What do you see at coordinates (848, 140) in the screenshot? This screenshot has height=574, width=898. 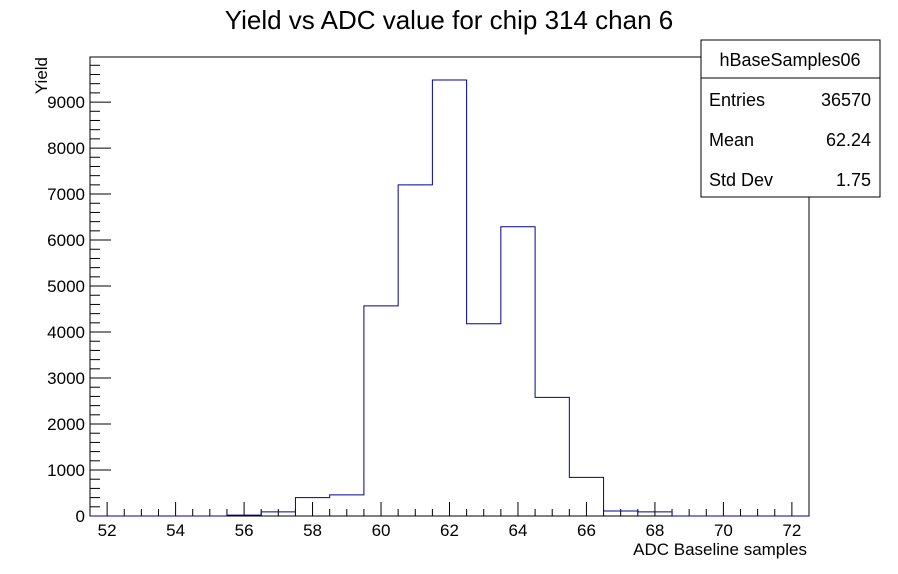 I see `stats-mean-value: 62.24` at bounding box center [848, 140].